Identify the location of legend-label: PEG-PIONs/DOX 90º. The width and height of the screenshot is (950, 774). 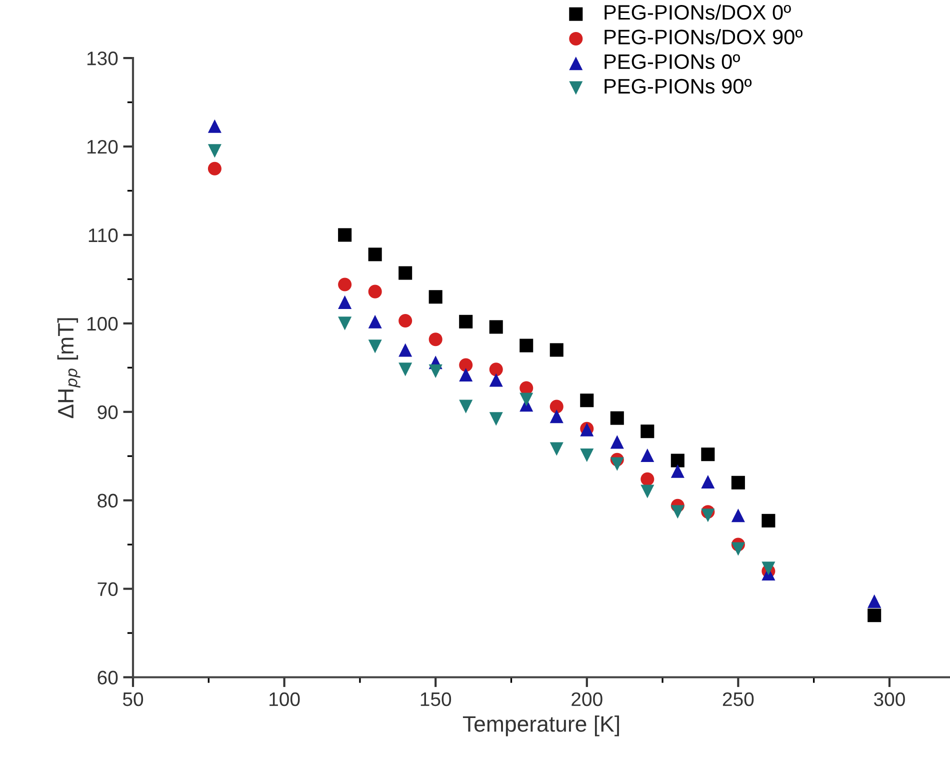
(703, 36).